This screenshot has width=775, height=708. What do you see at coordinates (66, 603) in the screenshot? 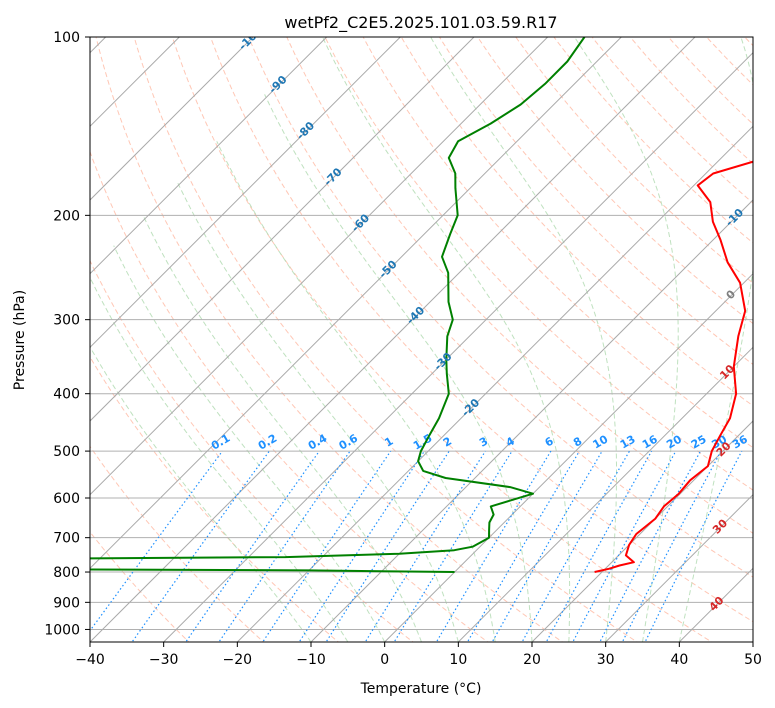
I see `y-tick-label: 900` at bounding box center [66, 603].